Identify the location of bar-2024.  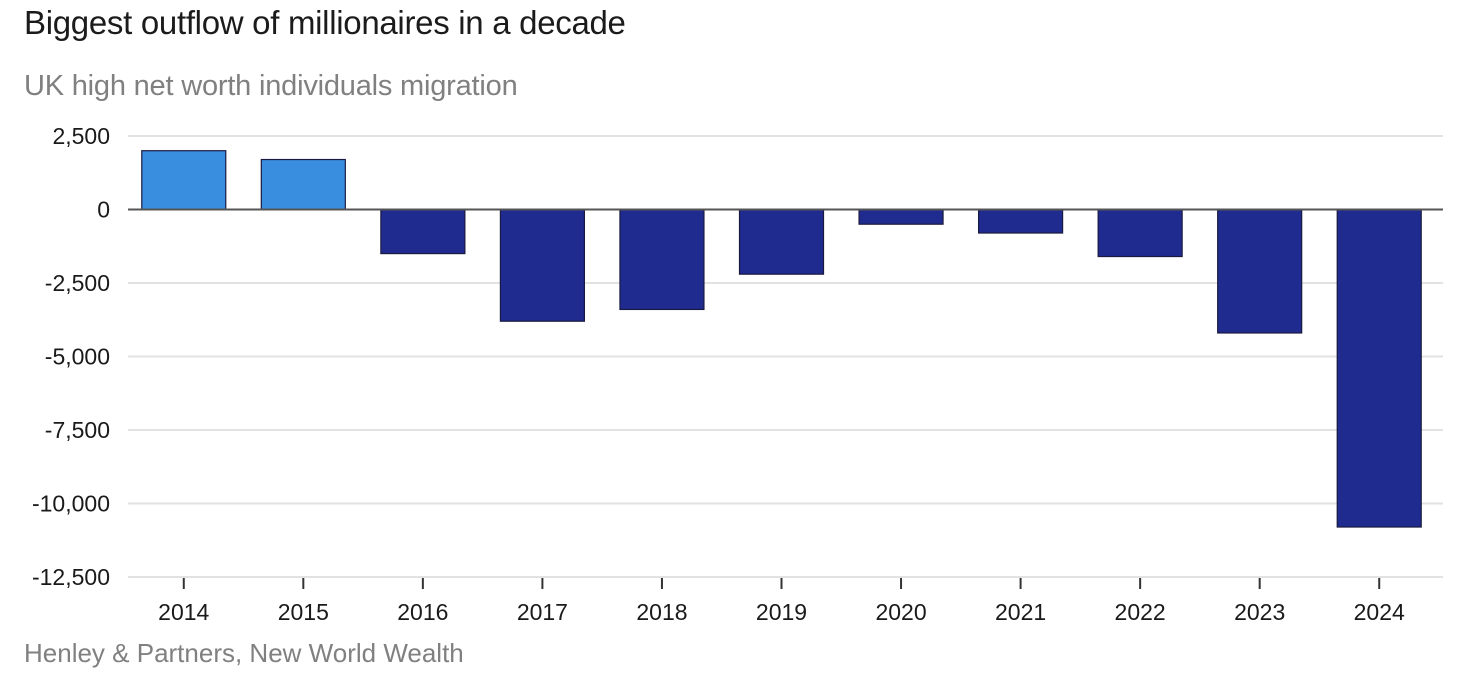
(1379, 368).